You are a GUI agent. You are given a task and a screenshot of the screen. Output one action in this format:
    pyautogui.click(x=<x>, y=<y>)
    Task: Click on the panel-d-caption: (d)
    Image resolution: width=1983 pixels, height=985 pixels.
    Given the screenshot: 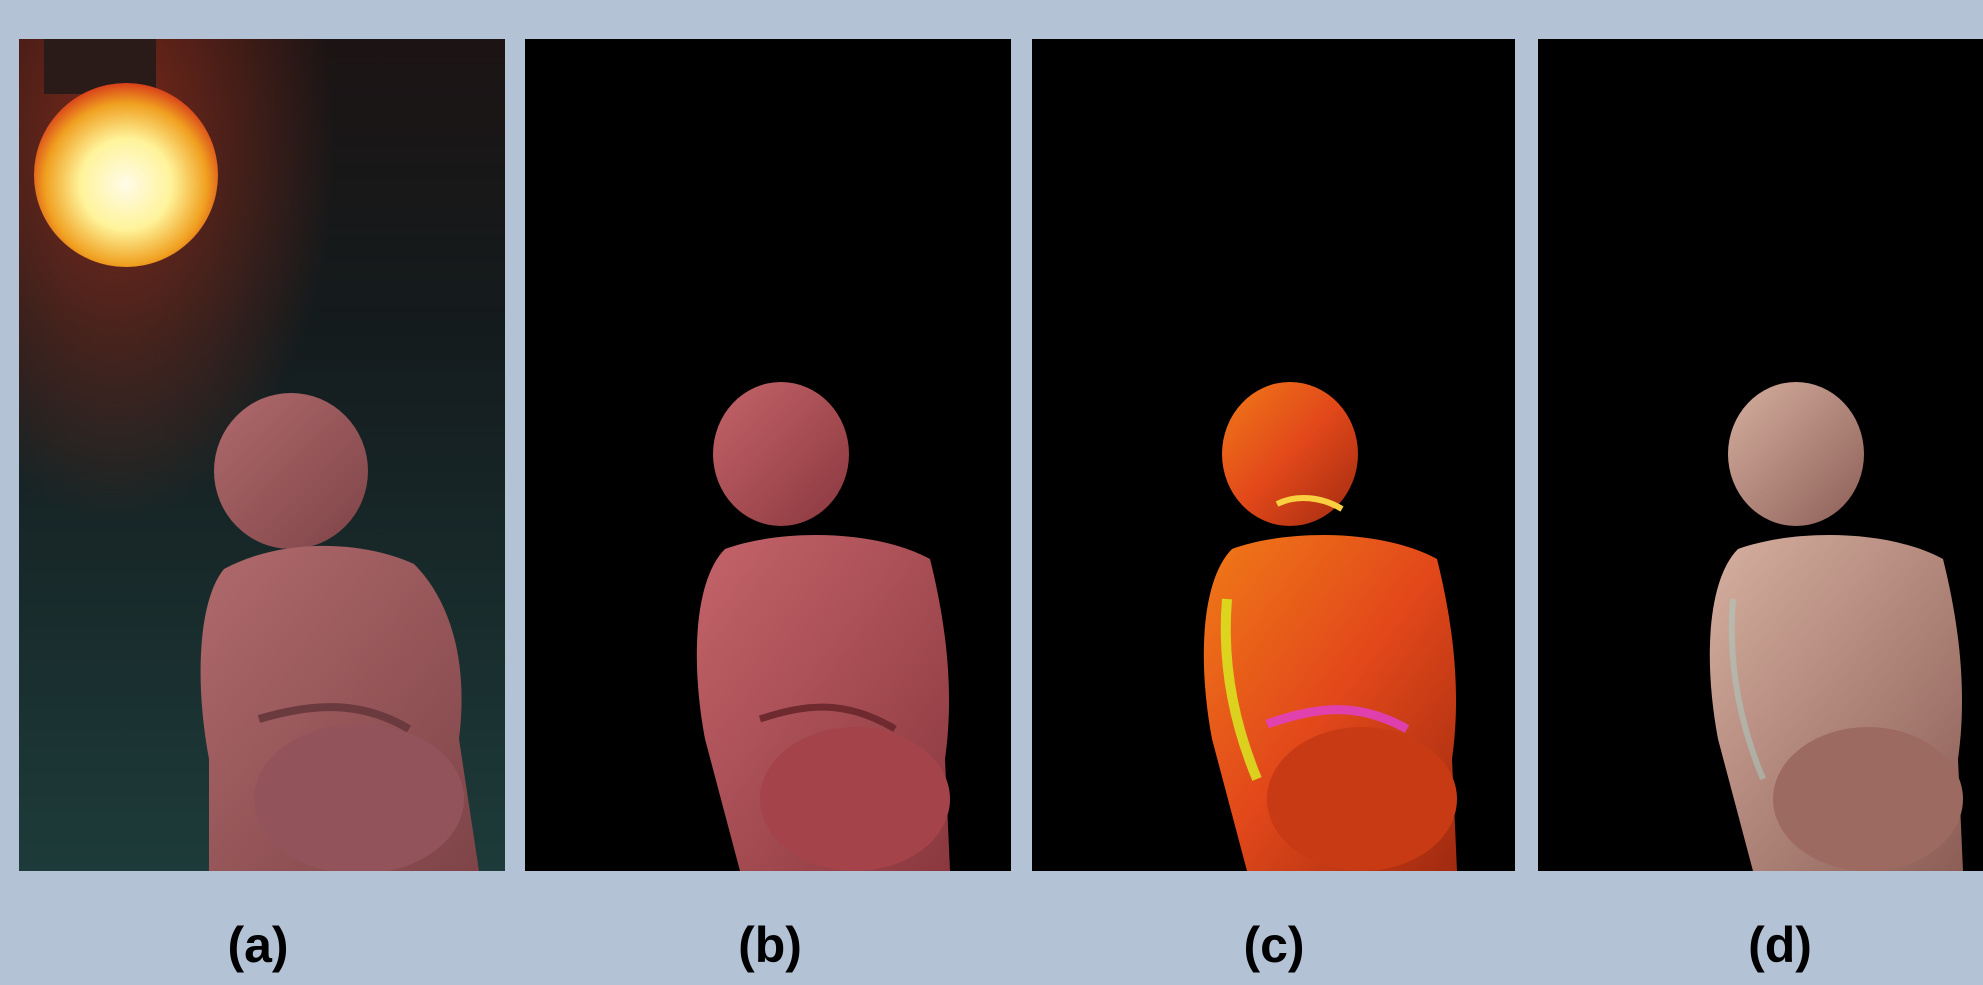 What is the action you would take?
    pyautogui.click(x=1780, y=945)
    